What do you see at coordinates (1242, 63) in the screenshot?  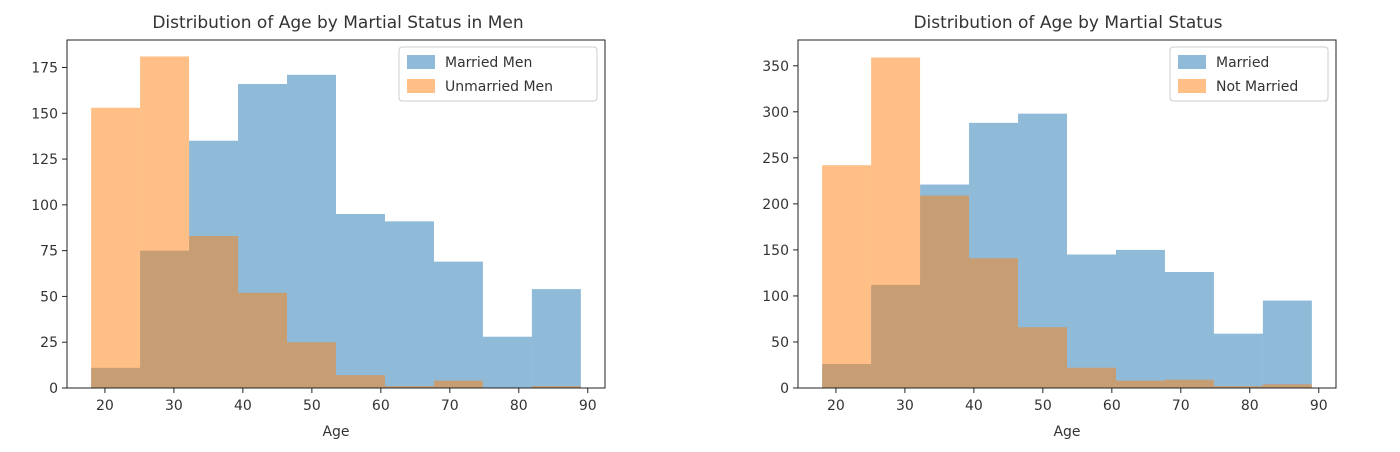 I see `legend-label: Married` at bounding box center [1242, 63].